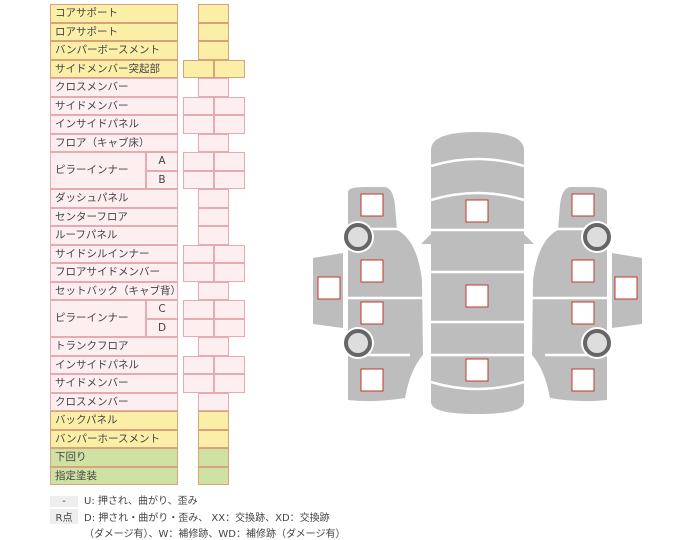 Image resolution: width=692 pixels, height=540 pixels. Describe the element at coordinates (114, 31) in the screenshot. I see `row-label: ロアサポート` at that location.